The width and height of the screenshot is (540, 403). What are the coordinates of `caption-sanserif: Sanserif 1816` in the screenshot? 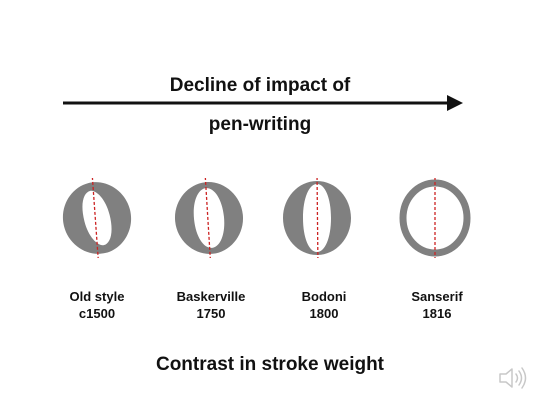 It's located at (437, 305).